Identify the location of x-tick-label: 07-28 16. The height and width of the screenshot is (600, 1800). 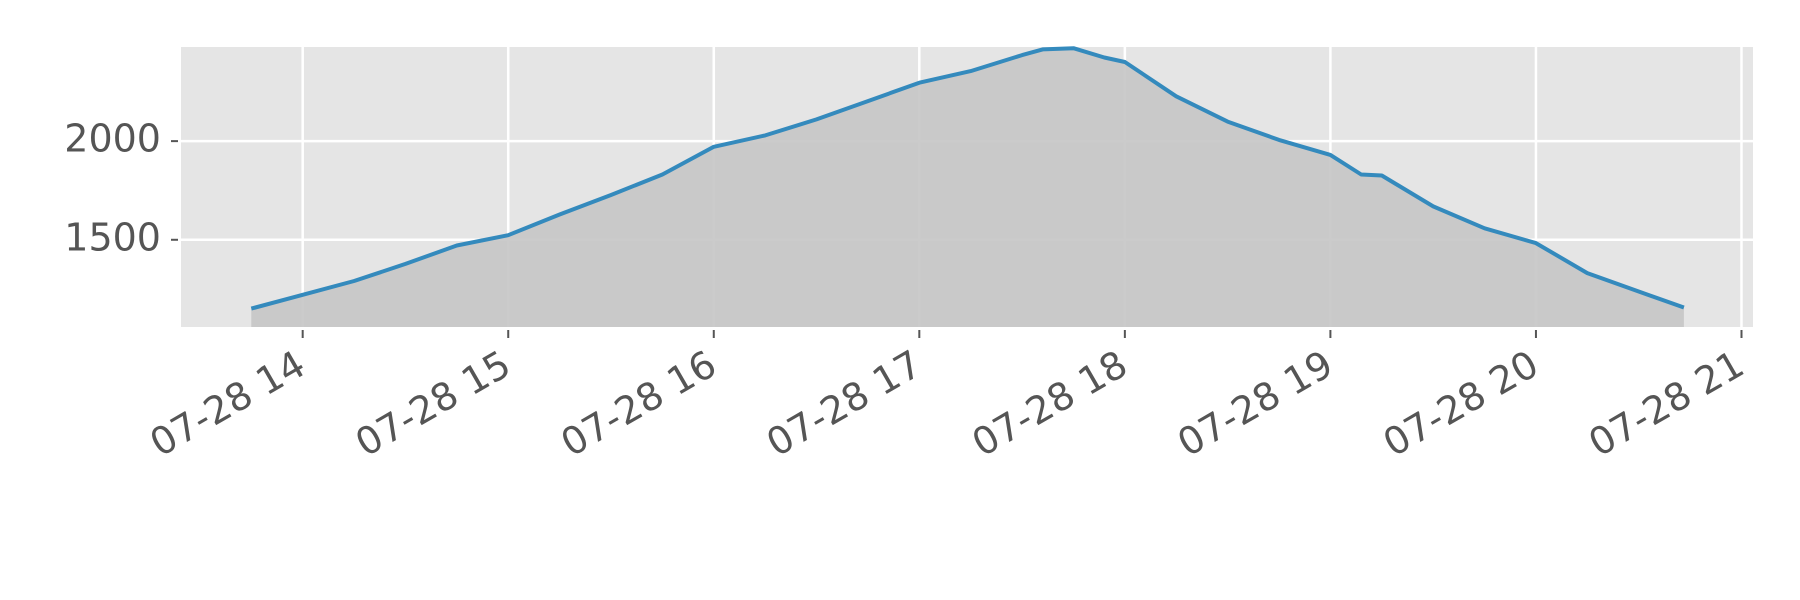
(639, 404).